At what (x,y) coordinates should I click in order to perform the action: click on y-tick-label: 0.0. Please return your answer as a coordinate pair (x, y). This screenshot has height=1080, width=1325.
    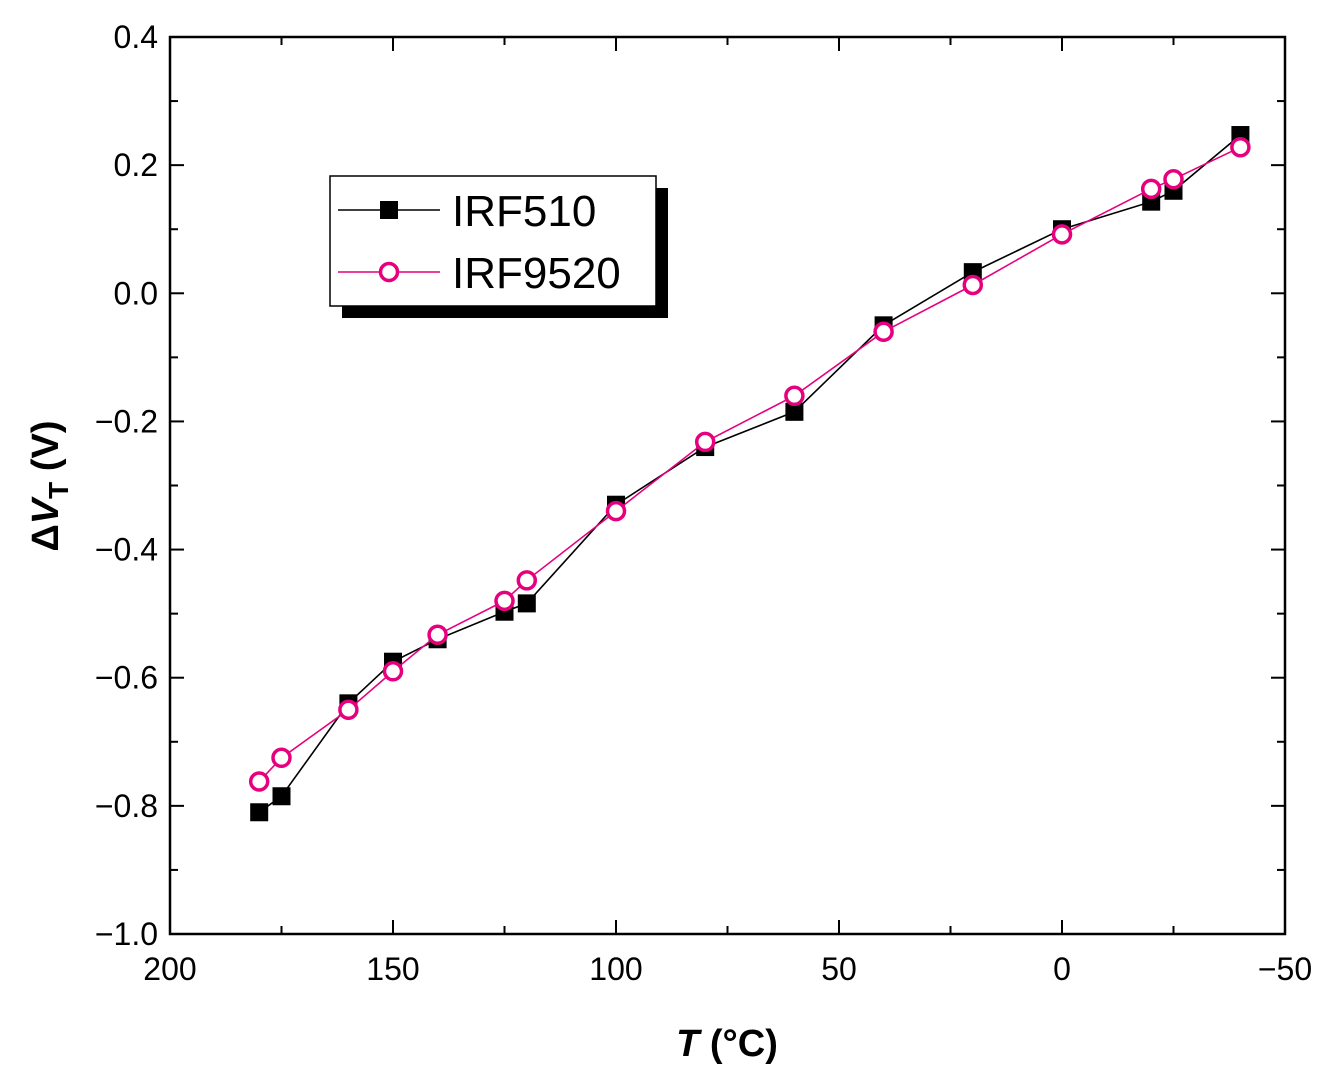
    Looking at the image, I should click on (136, 293).